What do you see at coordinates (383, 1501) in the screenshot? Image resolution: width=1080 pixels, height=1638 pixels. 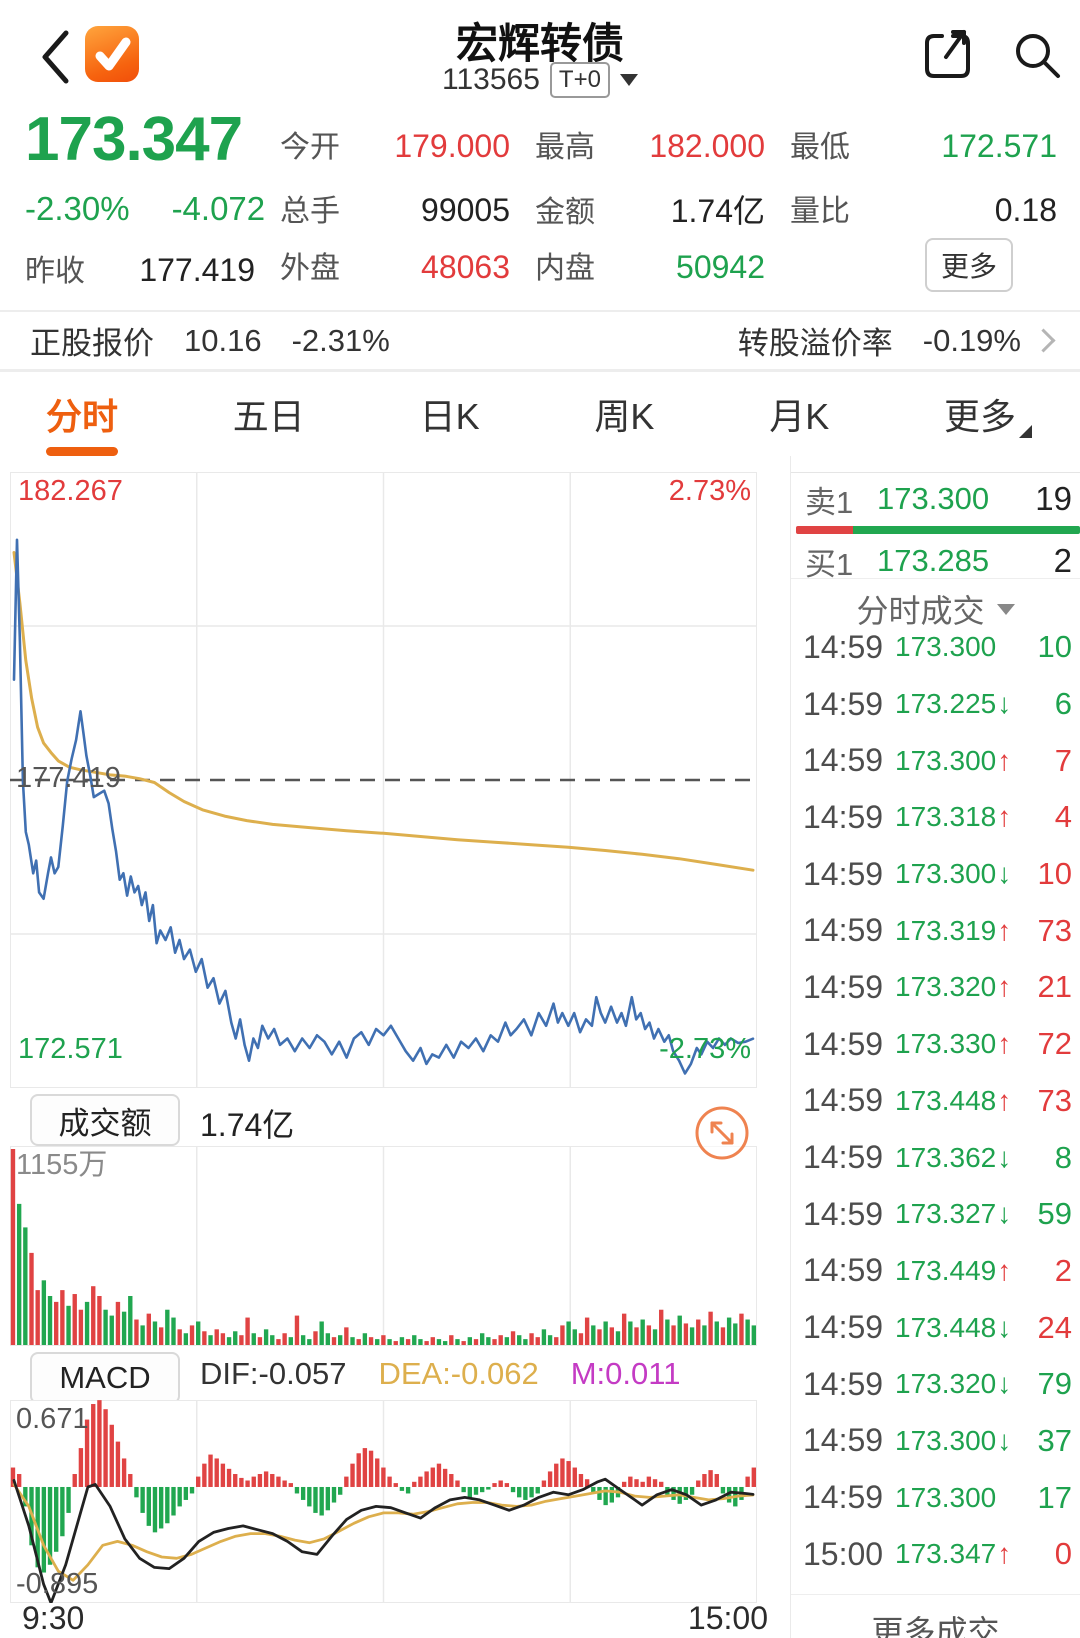 I see `macd-chart: 0.671 -0.895` at bounding box center [383, 1501].